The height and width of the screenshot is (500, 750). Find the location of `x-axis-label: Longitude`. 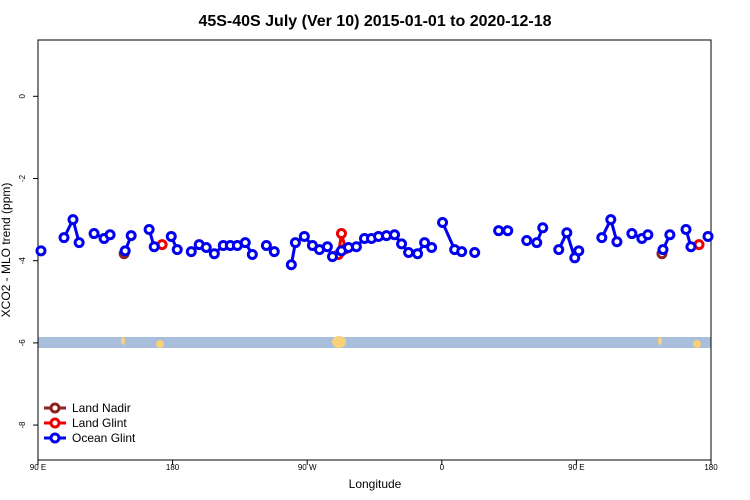

x-axis-label: Longitude is located at coordinates (375, 484).